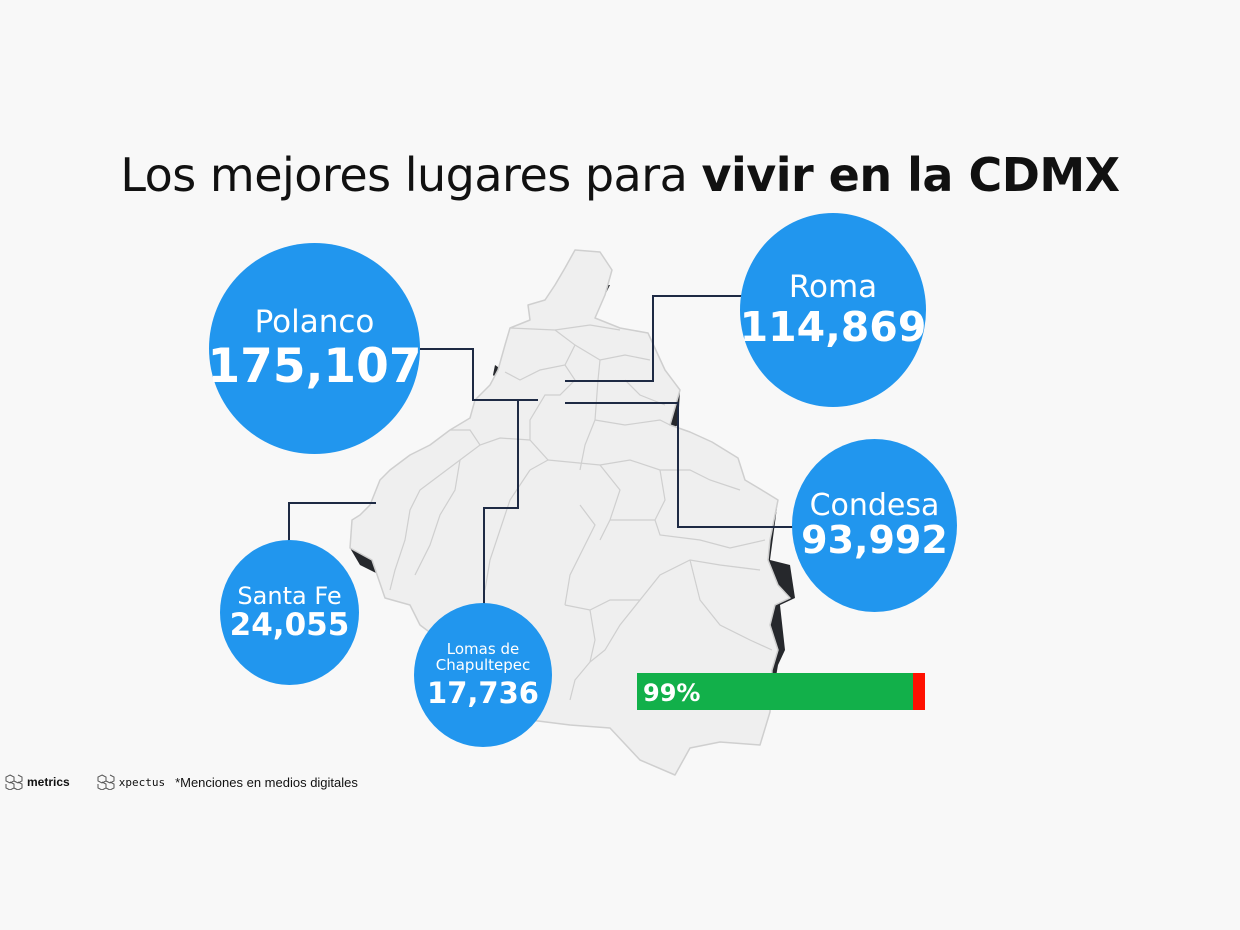 The width and height of the screenshot is (1240, 930). I want to click on sentiment-label: 99%, so click(672, 693).